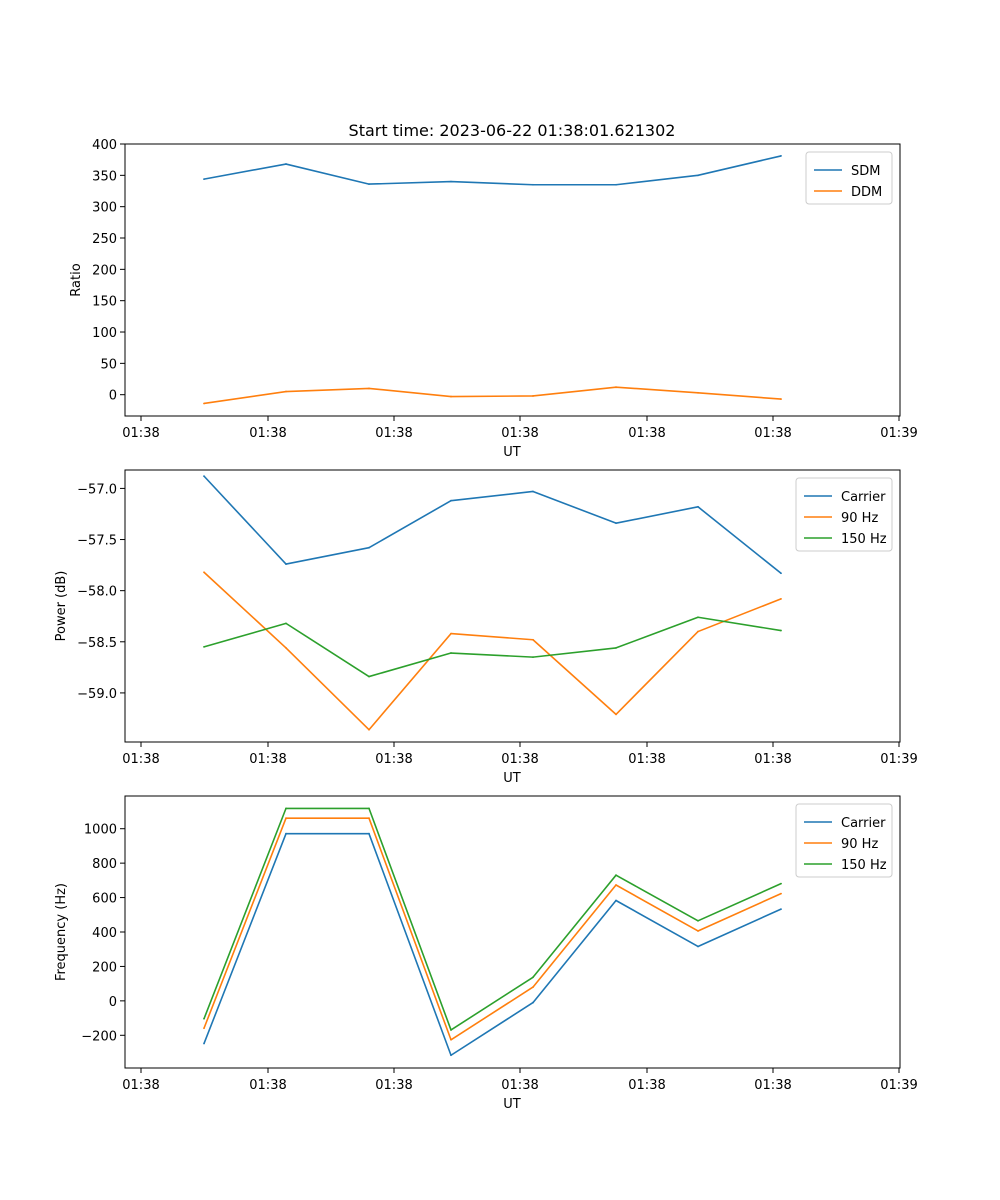 This screenshot has width=1000, height=1200. What do you see at coordinates (864, 539) in the screenshot?
I see `panel-2-legend-label-3: 150 Hz` at bounding box center [864, 539].